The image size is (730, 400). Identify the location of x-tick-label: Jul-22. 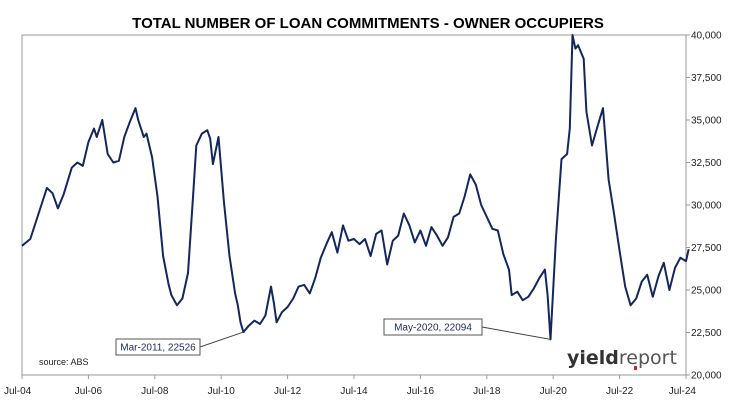
(620, 391).